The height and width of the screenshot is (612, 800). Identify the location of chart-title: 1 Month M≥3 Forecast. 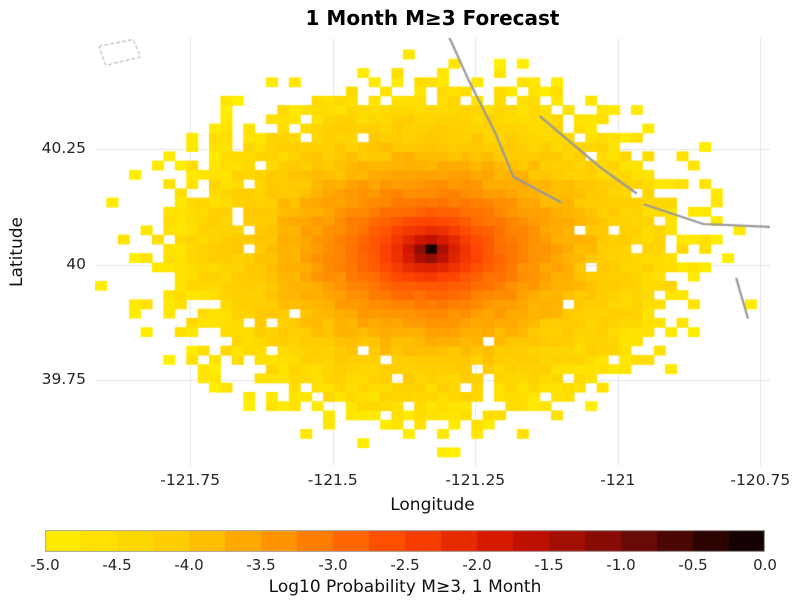
(432, 18).